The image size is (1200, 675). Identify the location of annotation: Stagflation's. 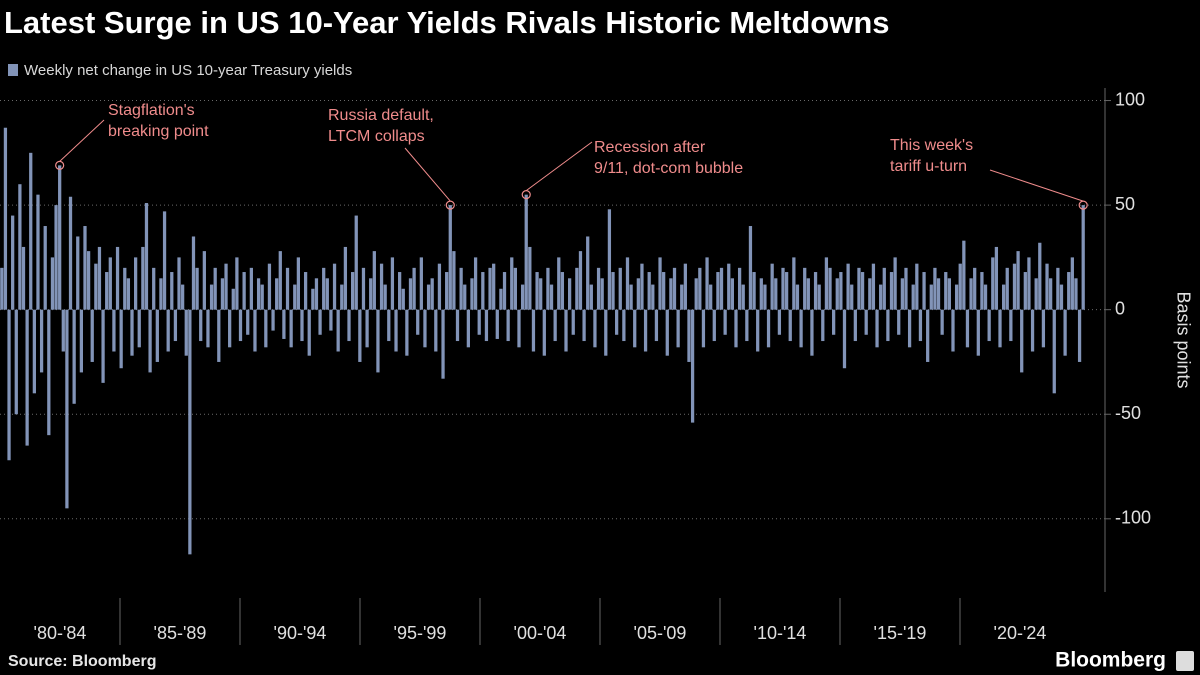
(151, 110).